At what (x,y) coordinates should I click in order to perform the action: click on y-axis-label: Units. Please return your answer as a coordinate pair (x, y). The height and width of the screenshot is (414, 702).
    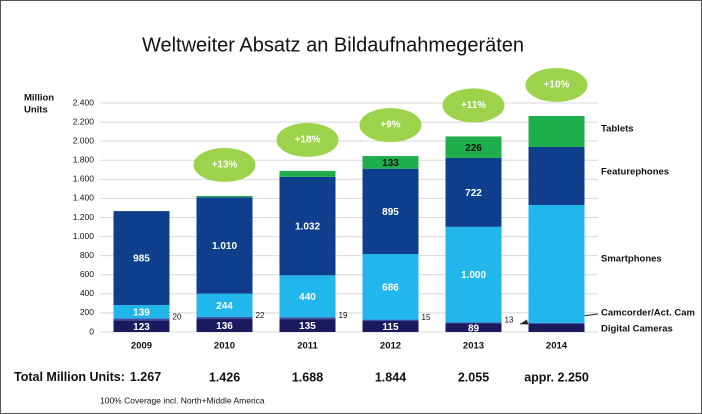
    Looking at the image, I should click on (36, 110).